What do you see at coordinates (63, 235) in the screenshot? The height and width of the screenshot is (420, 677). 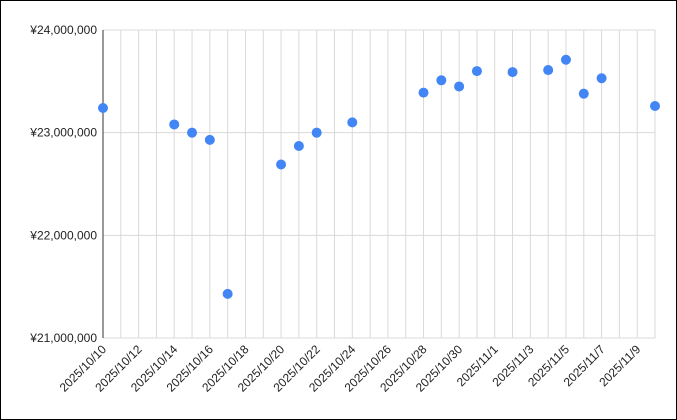 I see `y-tick-label: ¥22,000,000` at bounding box center [63, 235].